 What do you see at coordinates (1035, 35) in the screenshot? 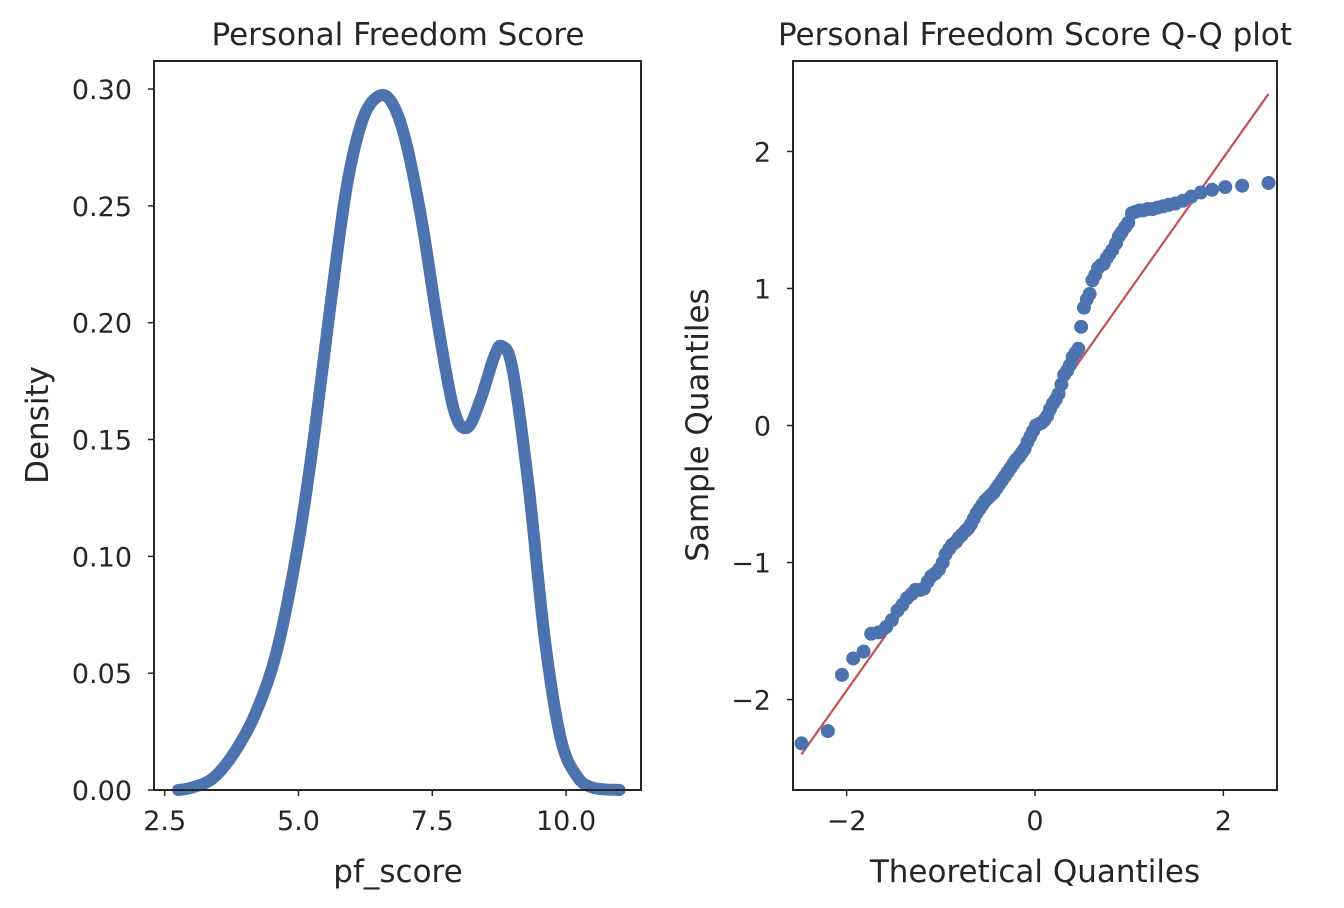
I see `qq-chart-title: Personal Freedom Score Q-Q plot` at bounding box center [1035, 35].